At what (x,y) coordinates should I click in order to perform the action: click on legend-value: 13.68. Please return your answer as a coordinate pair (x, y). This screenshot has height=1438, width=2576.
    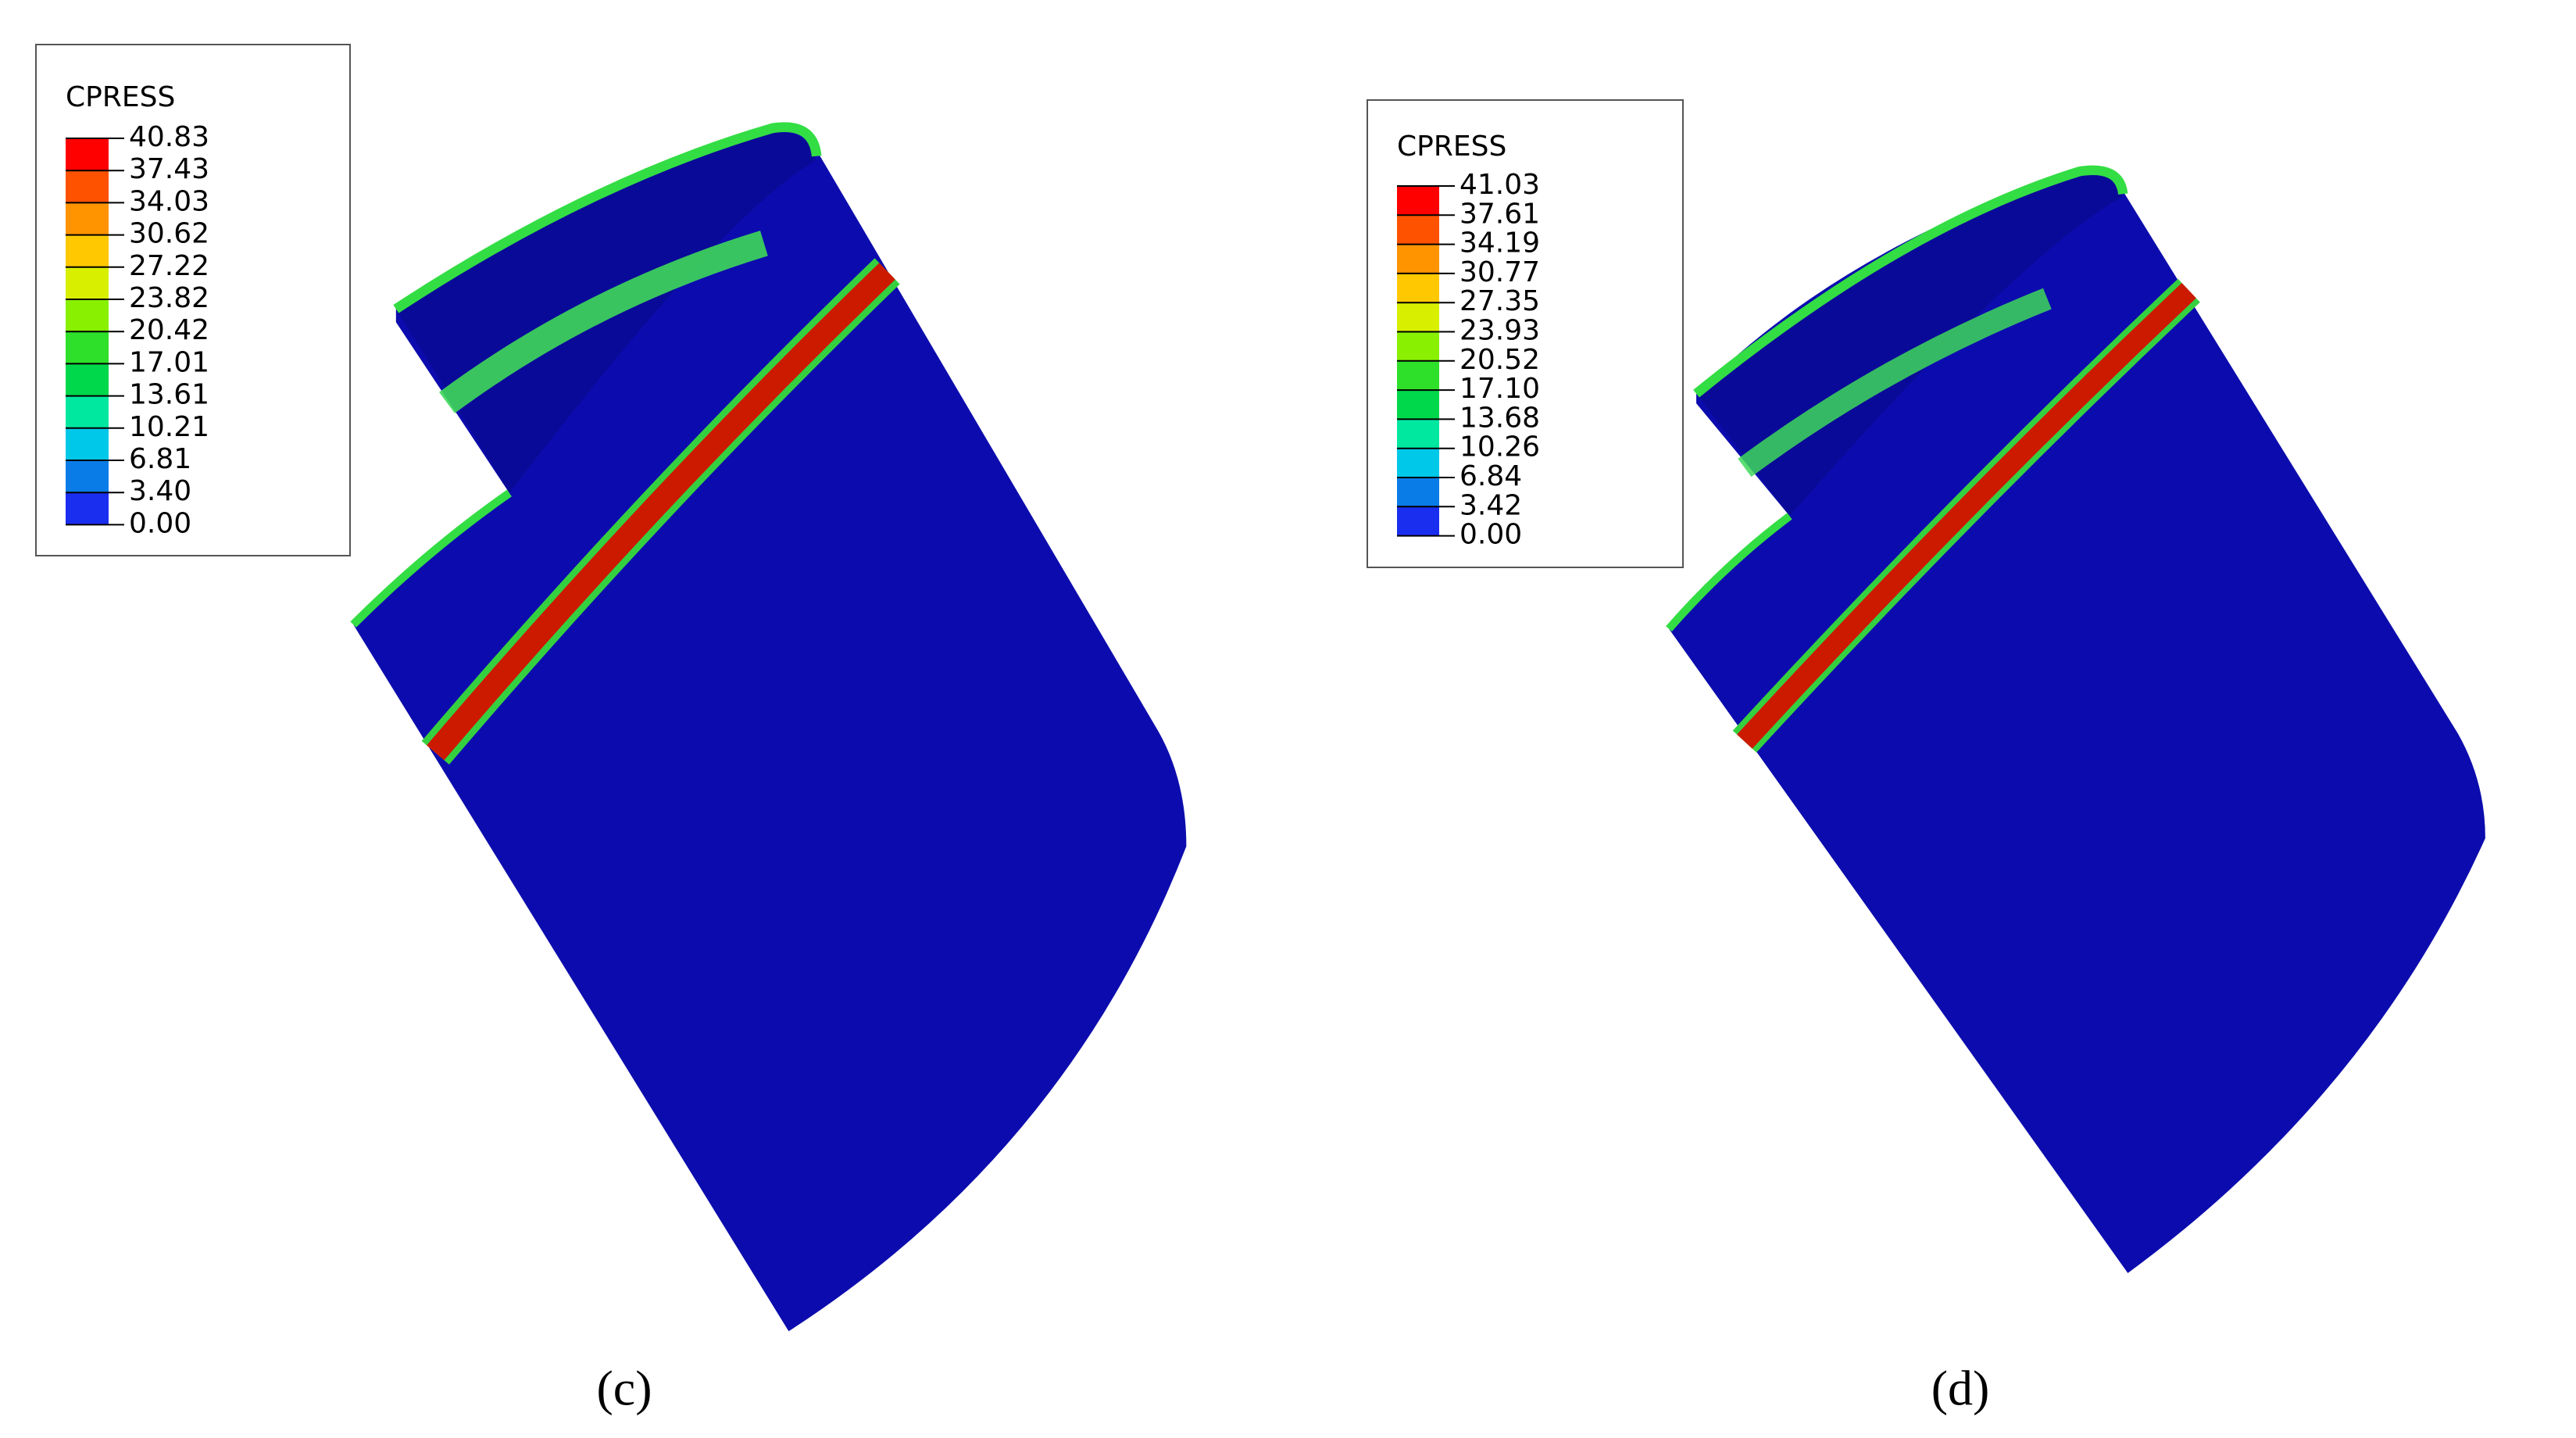
    Looking at the image, I should click on (1500, 418).